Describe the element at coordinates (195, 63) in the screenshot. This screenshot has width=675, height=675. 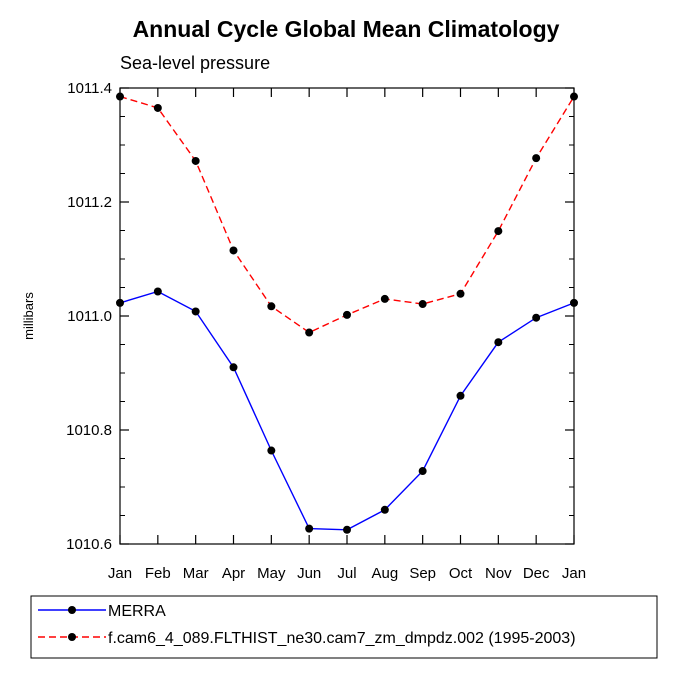
I see `chart-subtitle: Sea-level pressure` at that location.